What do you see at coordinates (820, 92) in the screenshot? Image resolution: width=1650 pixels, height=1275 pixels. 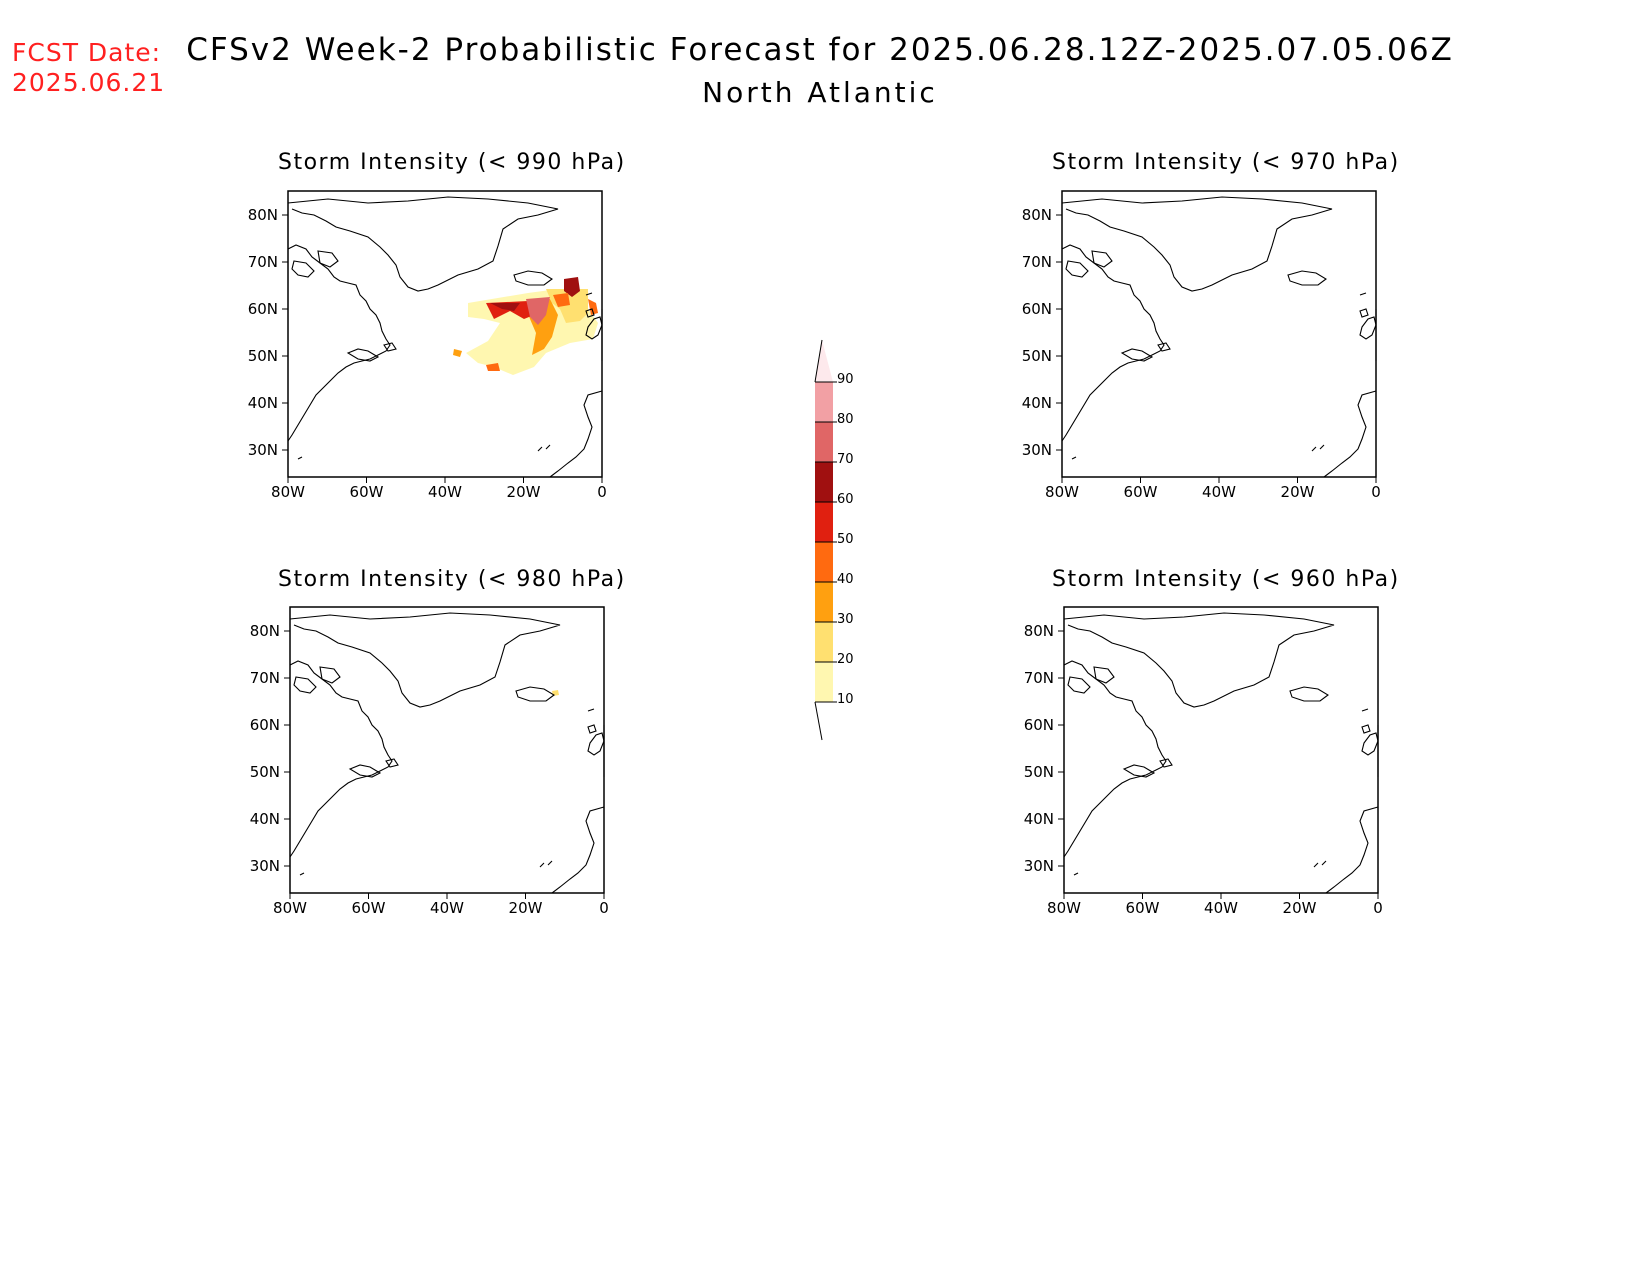 I see `page-subtitle: North Atlantic` at bounding box center [820, 92].